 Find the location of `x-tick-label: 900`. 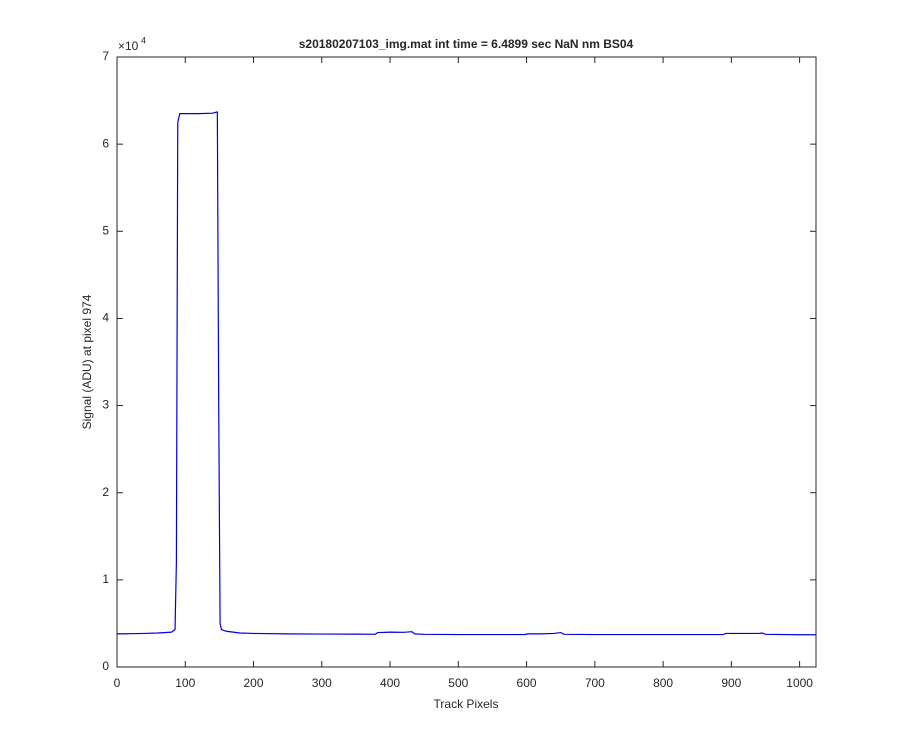

x-tick-label: 900 is located at coordinates (731, 683).